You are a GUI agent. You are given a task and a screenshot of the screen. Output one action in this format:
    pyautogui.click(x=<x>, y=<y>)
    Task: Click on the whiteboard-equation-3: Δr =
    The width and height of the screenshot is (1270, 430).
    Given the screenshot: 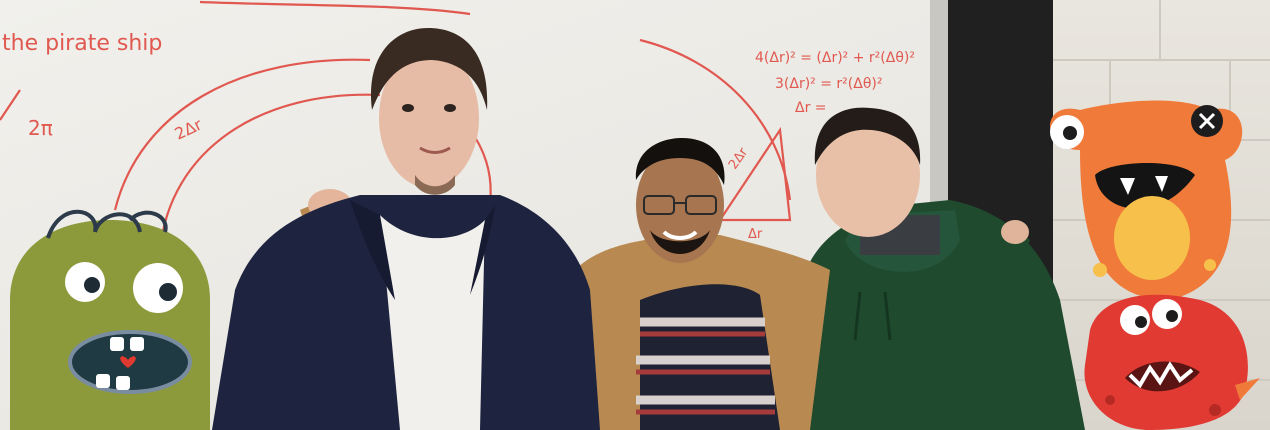 What is the action you would take?
    pyautogui.click(x=811, y=108)
    